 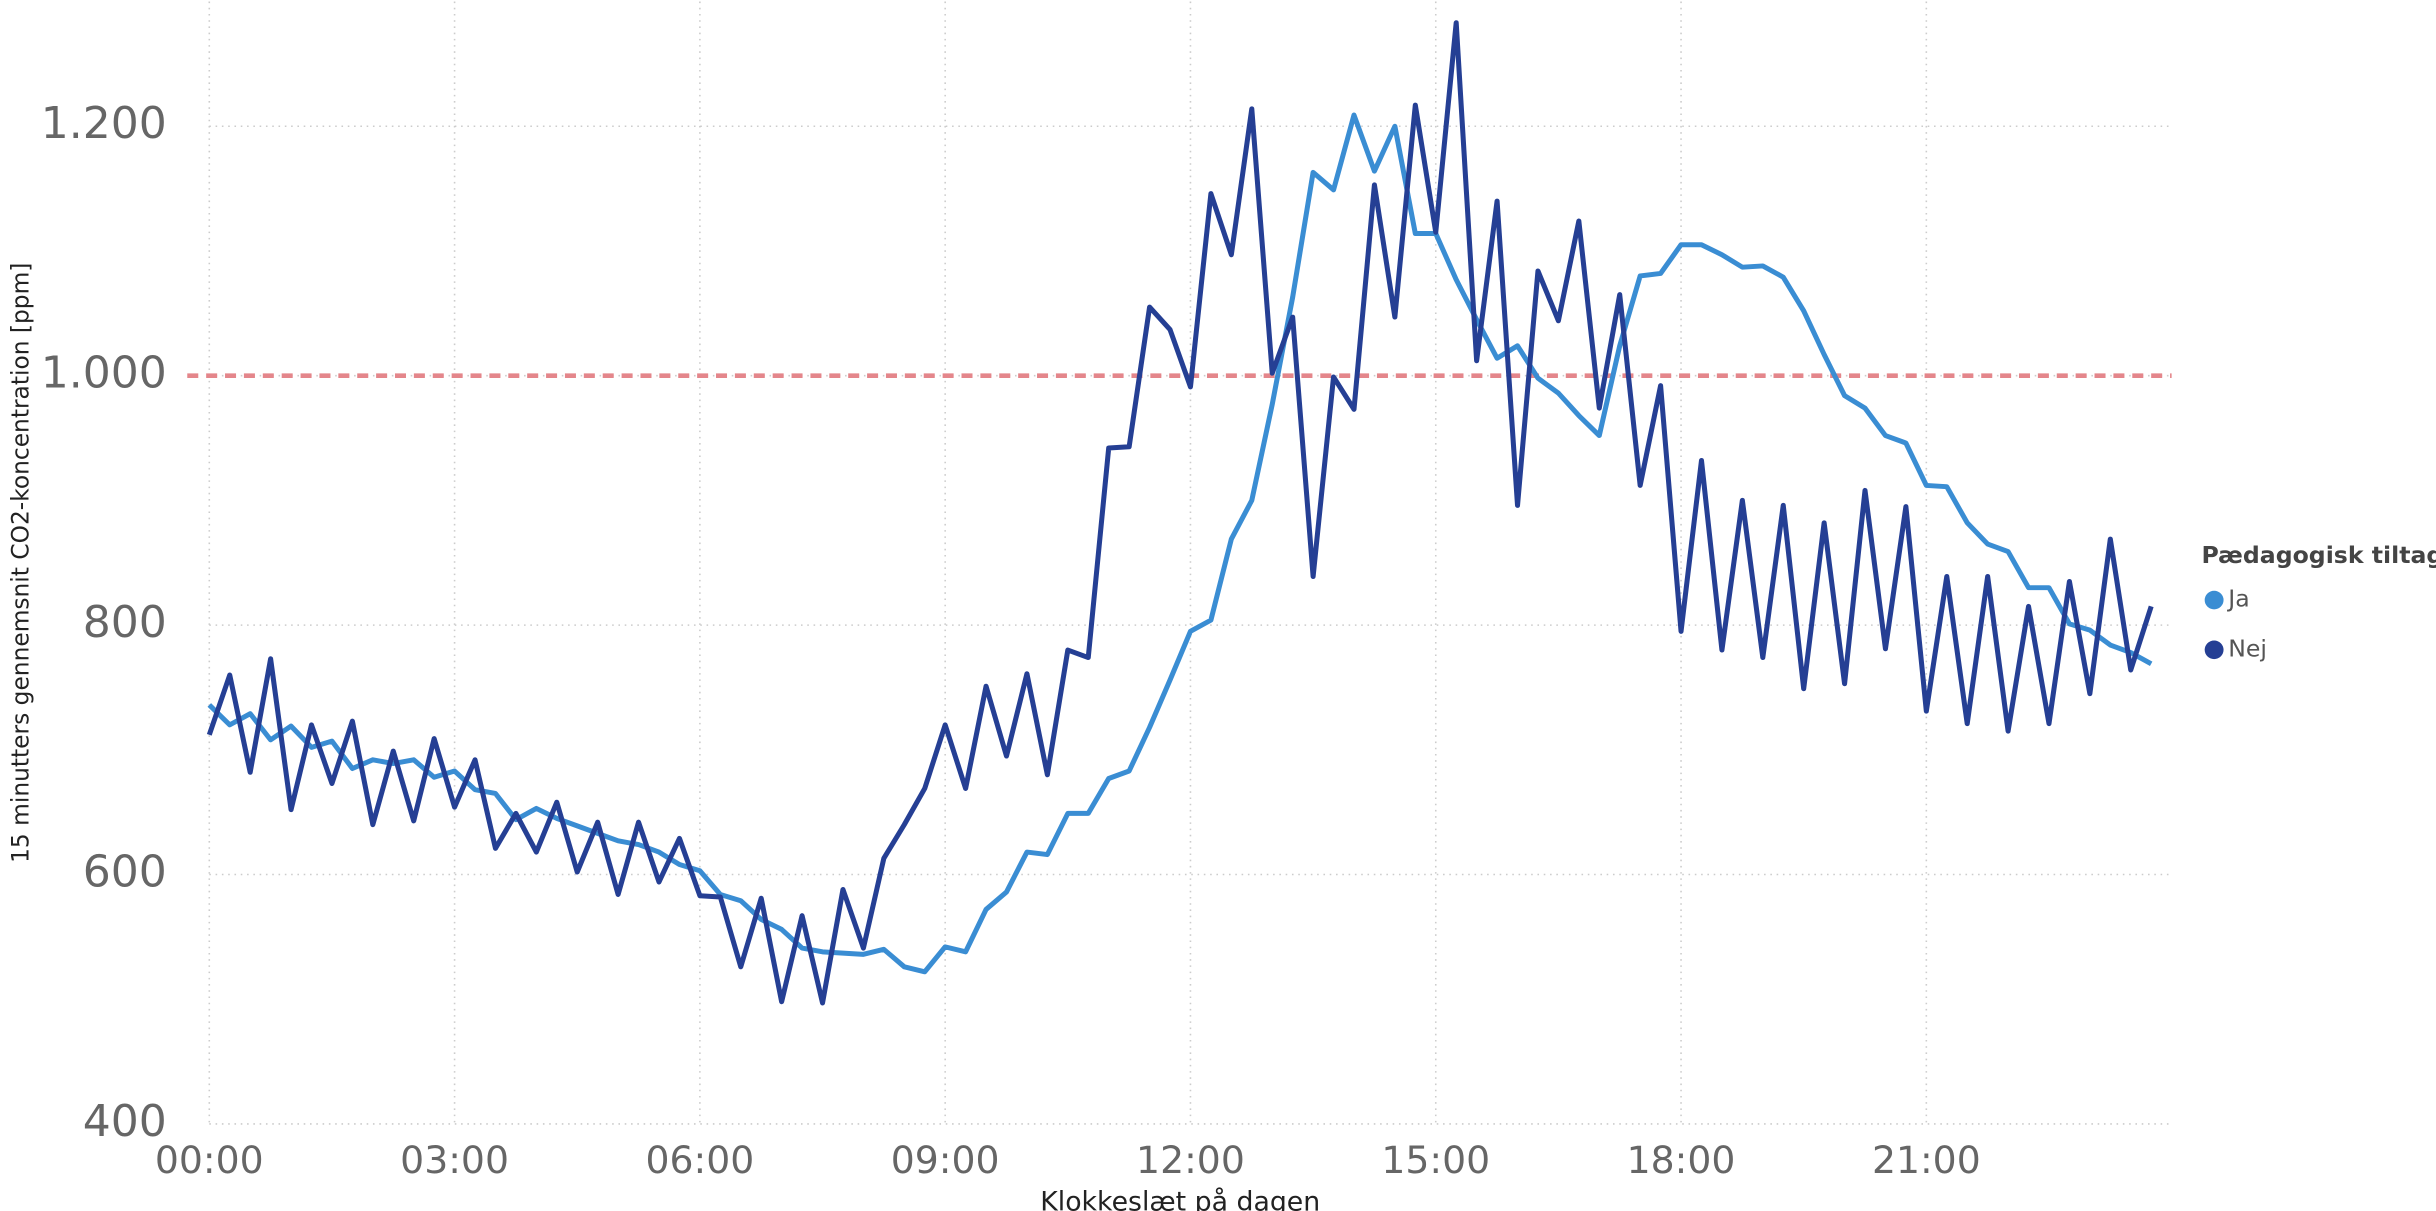 I want to click on y-tick-label: 1.000, so click(x=104, y=373).